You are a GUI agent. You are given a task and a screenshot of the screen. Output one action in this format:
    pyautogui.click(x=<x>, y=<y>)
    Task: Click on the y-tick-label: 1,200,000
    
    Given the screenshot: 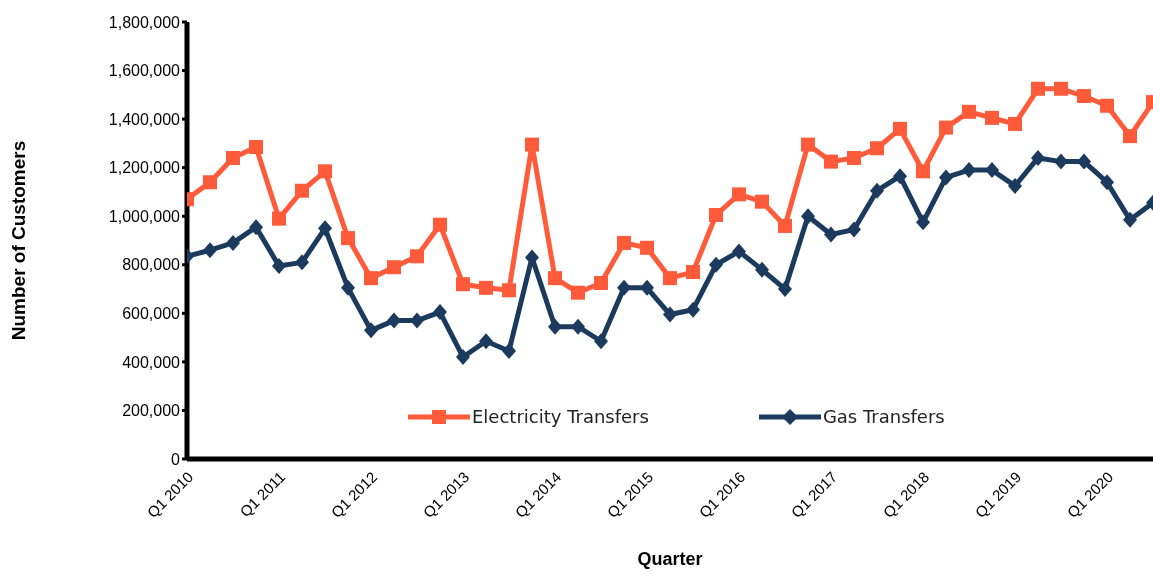 What is the action you would take?
    pyautogui.click(x=144, y=168)
    